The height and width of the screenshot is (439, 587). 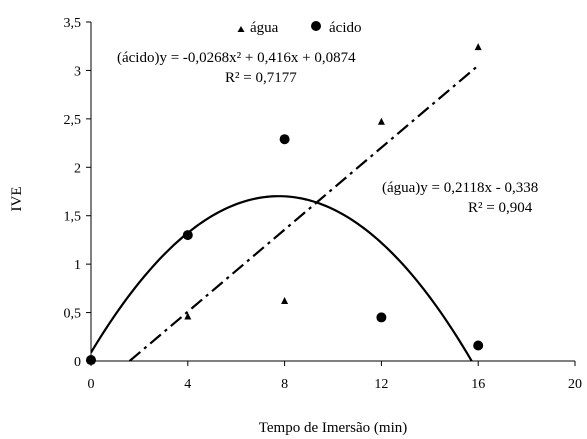 I want to click on legend-triangle-marker, so click(x=241, y=29).